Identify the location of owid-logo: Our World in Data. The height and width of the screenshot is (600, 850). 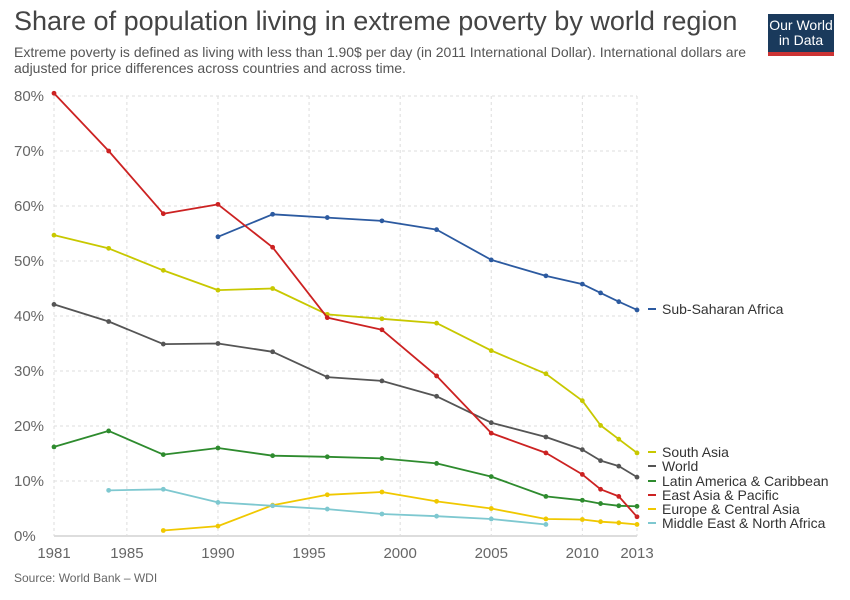
(801, 35).